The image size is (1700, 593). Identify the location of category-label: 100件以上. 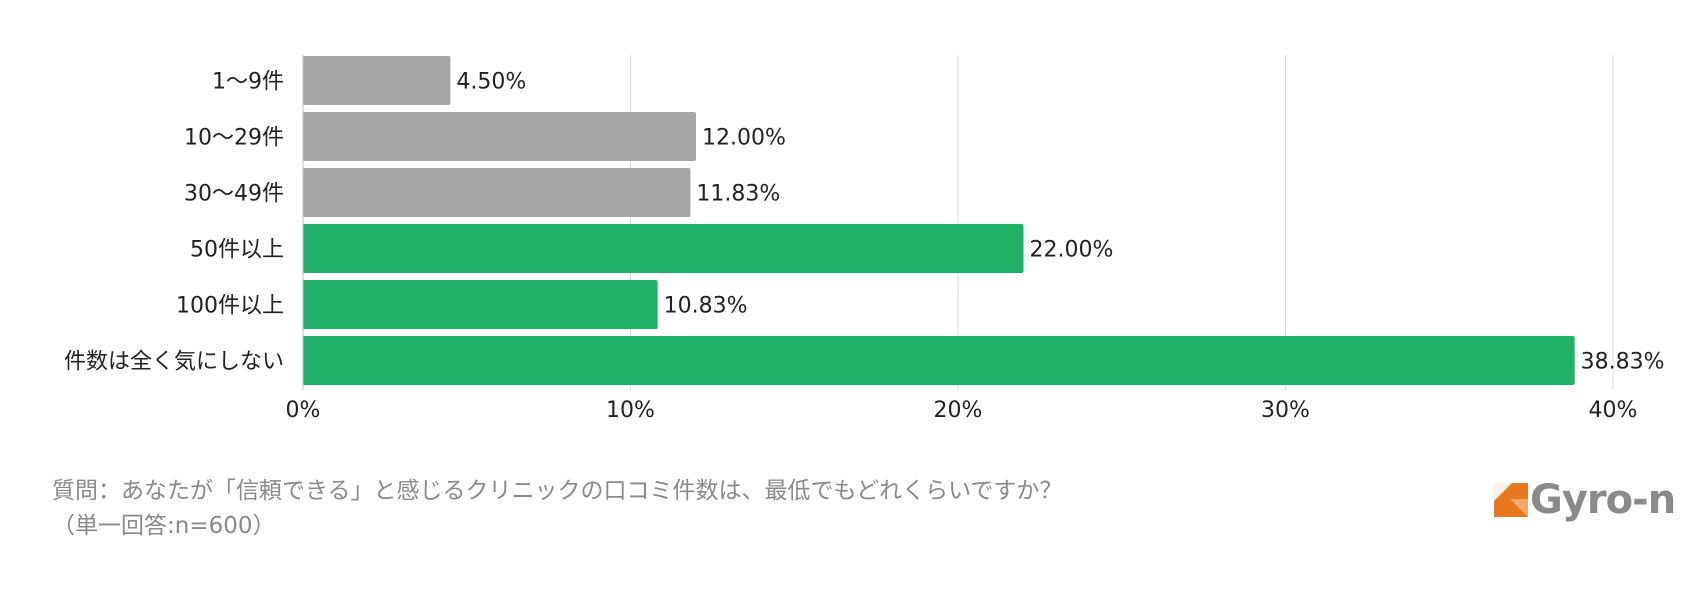
(230, 306).